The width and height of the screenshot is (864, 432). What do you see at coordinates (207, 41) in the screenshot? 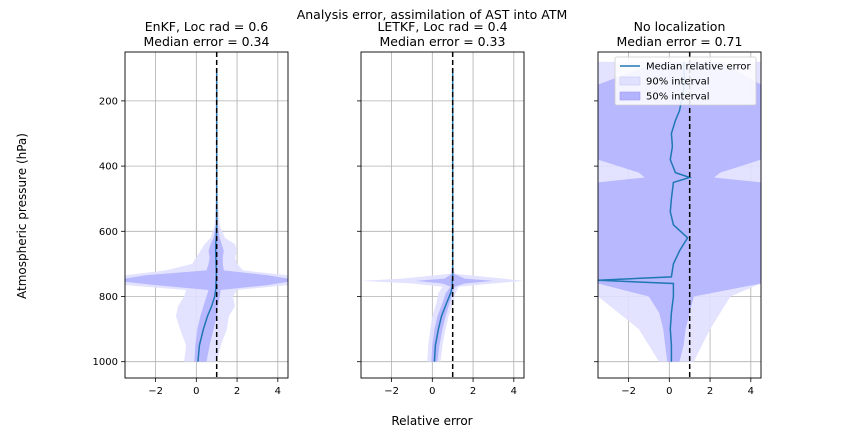
I see `panel-median-error: Median error = 0.34` at bounding box center [207, 41].